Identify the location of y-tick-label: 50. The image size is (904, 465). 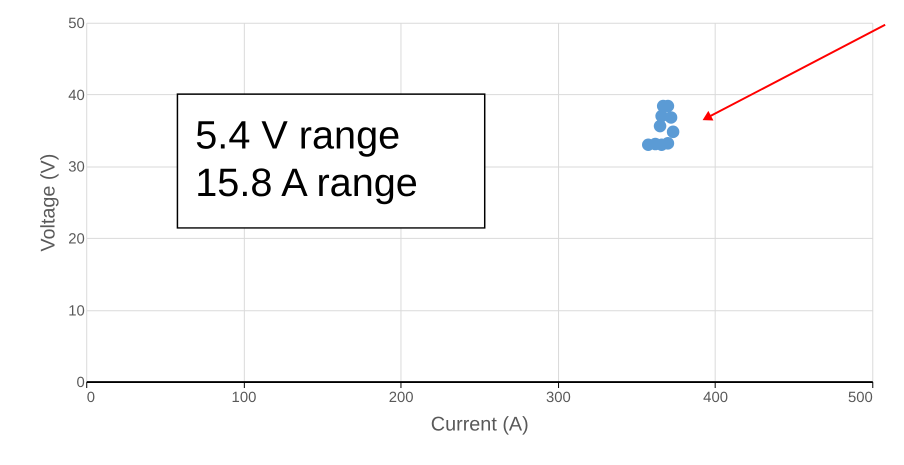
(76, 24).